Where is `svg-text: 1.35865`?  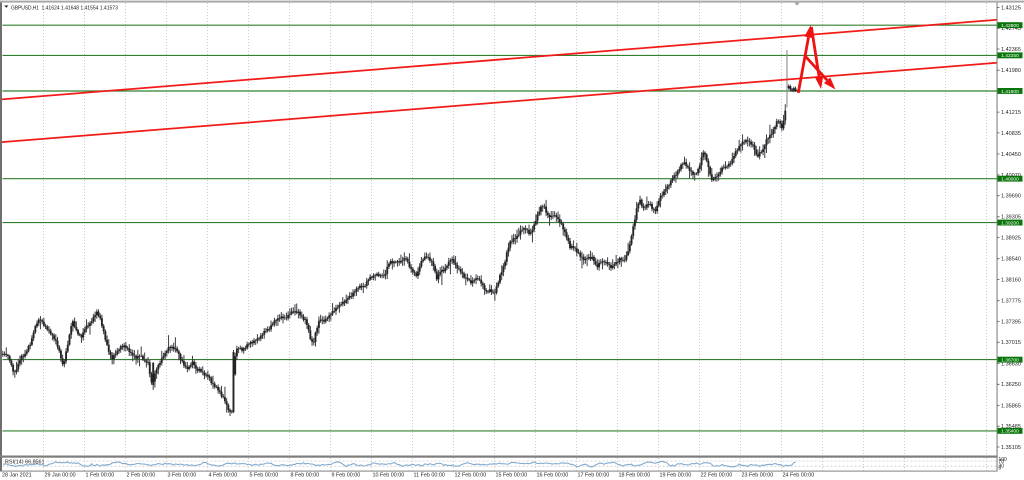
svg-text: 1.35865 is located at coordinates (1011, 406).